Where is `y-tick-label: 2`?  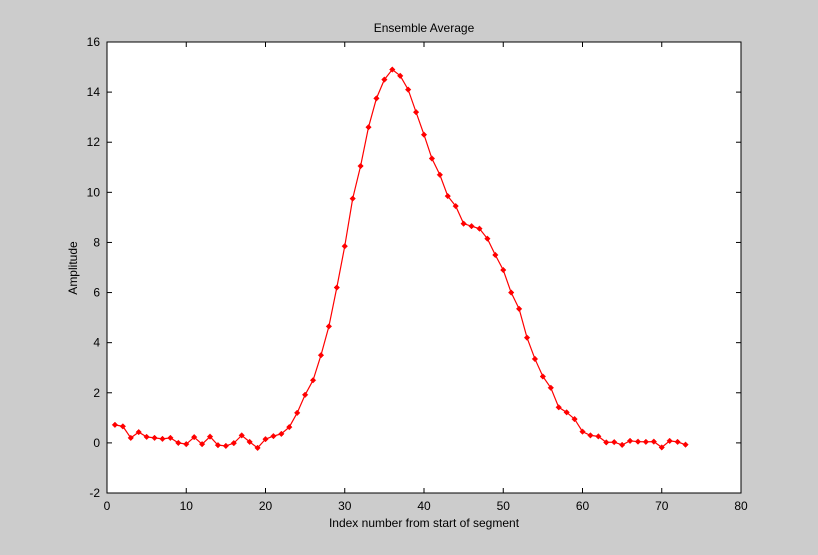 y-tick-label: 2 is located at coordinates (96, 393).